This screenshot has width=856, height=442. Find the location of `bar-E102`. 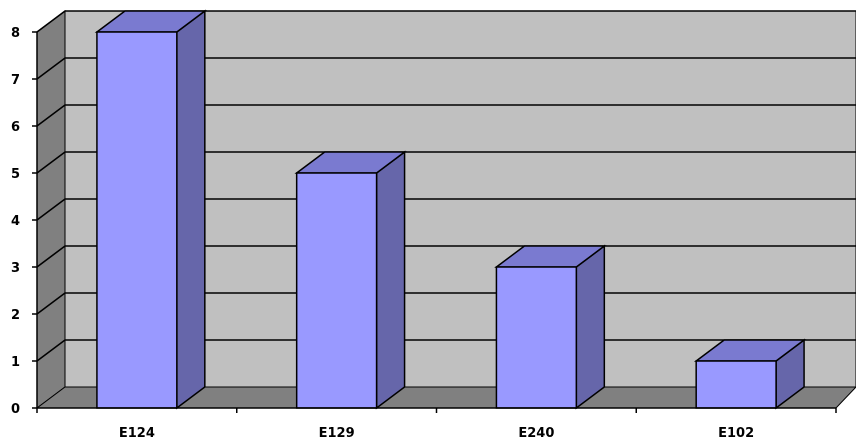

bar-E102 is located at coordinates (750, 374).